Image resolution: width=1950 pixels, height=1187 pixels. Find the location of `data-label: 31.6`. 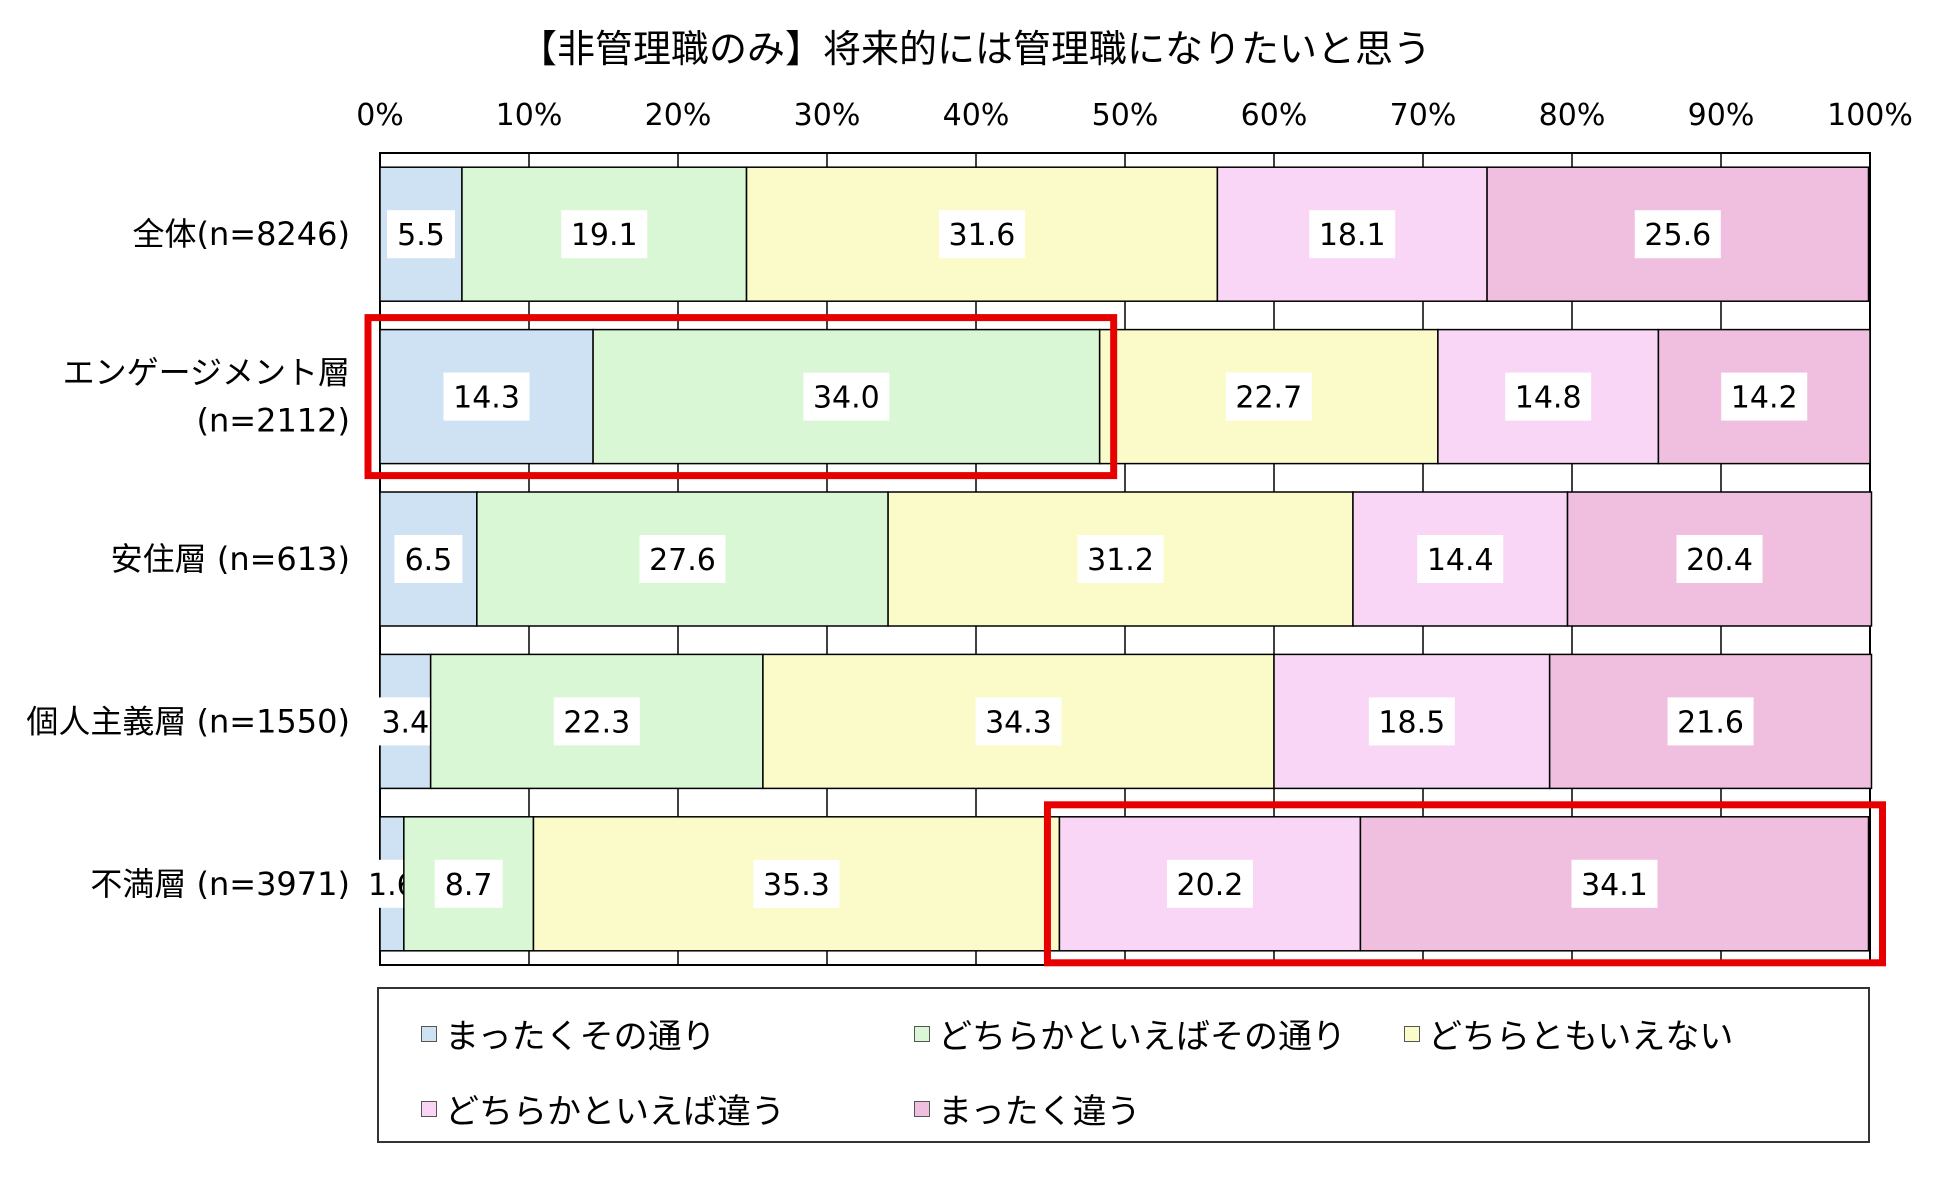

data-label: 31.6 is located at coordinates (982, 235).